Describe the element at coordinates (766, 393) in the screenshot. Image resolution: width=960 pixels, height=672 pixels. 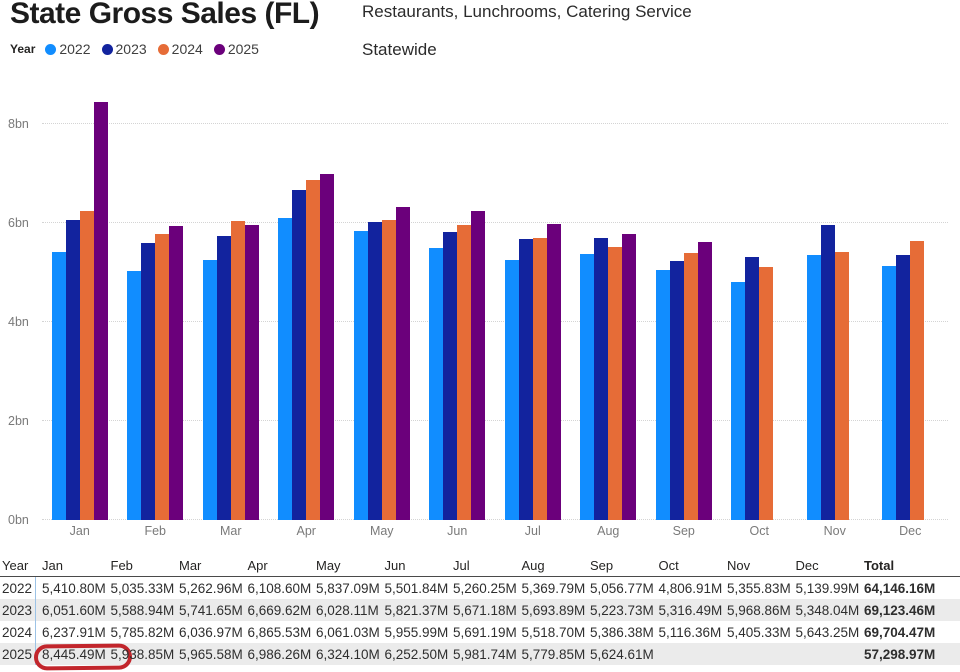
I see `bar-2024-oct` at that location.